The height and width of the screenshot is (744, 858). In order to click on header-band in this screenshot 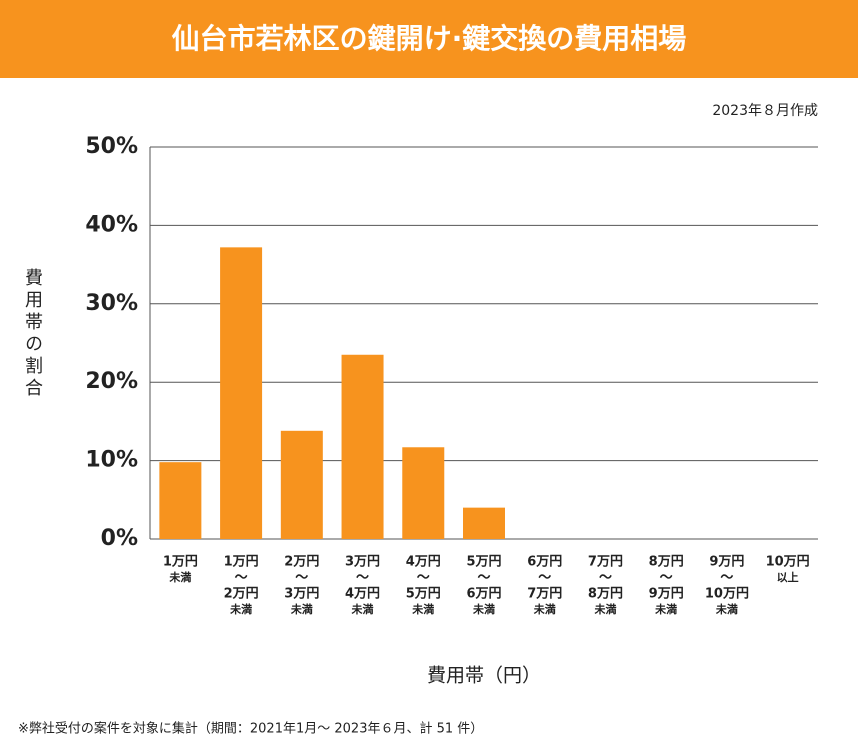, I will do `click(429, 39)`.